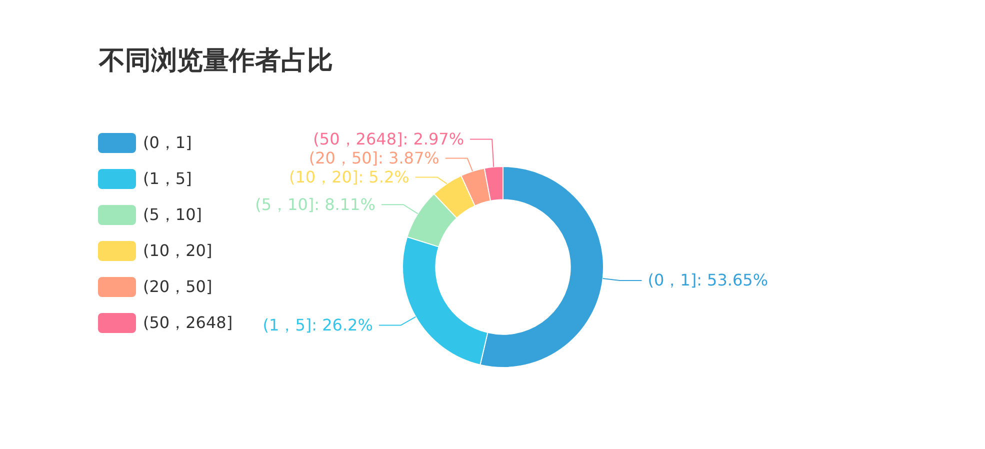 Image resolution: width=985 pixels, height=449 pixels. Describe the element at coordinates (315, 204) in the screenshot. I see `data-label: (5，10]: 8.11%` at that location.